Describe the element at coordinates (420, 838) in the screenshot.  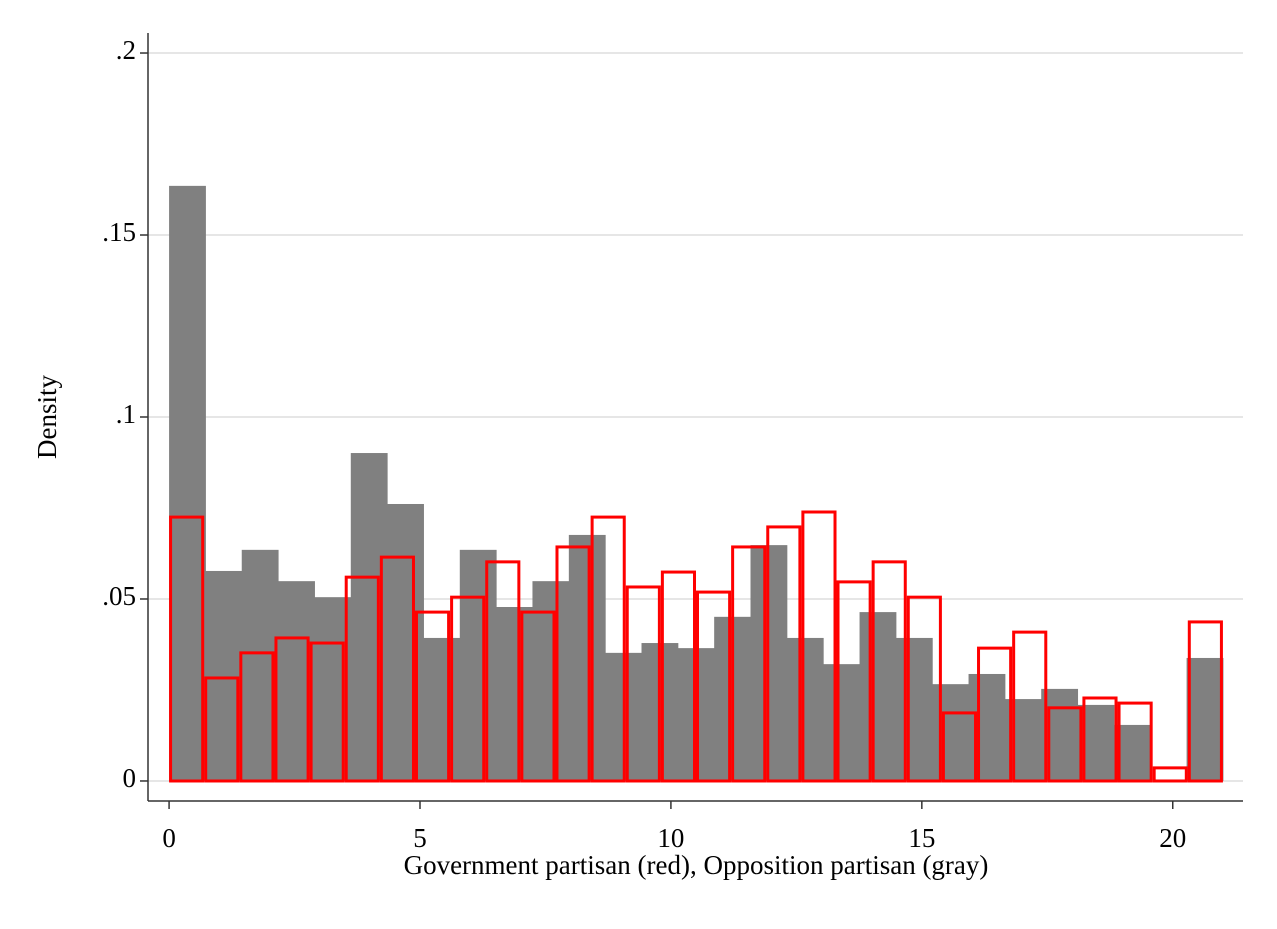
I see `x-tick-label: 5` at that location.